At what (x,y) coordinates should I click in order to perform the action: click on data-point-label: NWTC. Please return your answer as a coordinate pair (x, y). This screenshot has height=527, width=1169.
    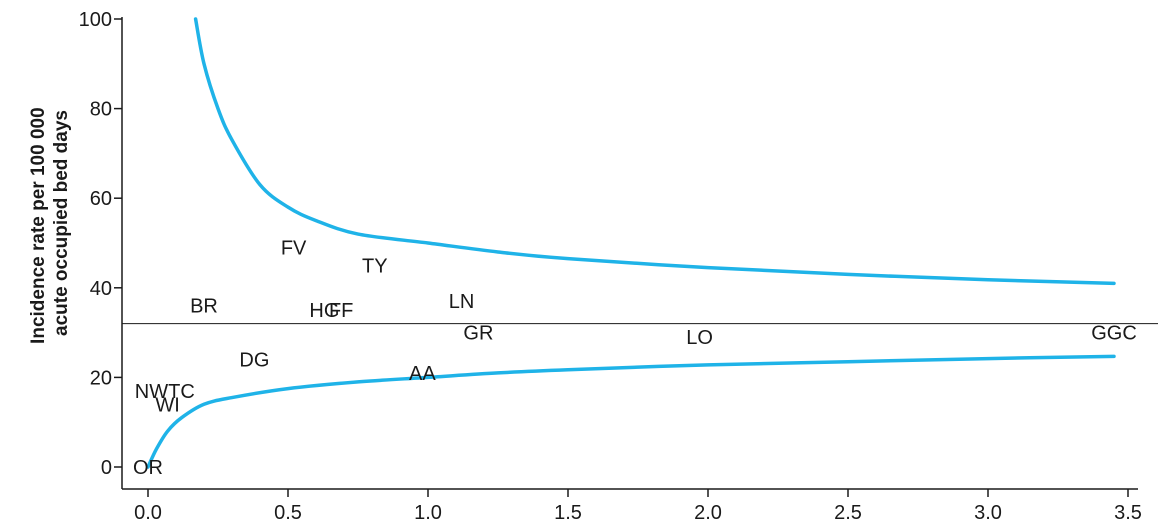
    Looking at the image, I should click on (165, 392).